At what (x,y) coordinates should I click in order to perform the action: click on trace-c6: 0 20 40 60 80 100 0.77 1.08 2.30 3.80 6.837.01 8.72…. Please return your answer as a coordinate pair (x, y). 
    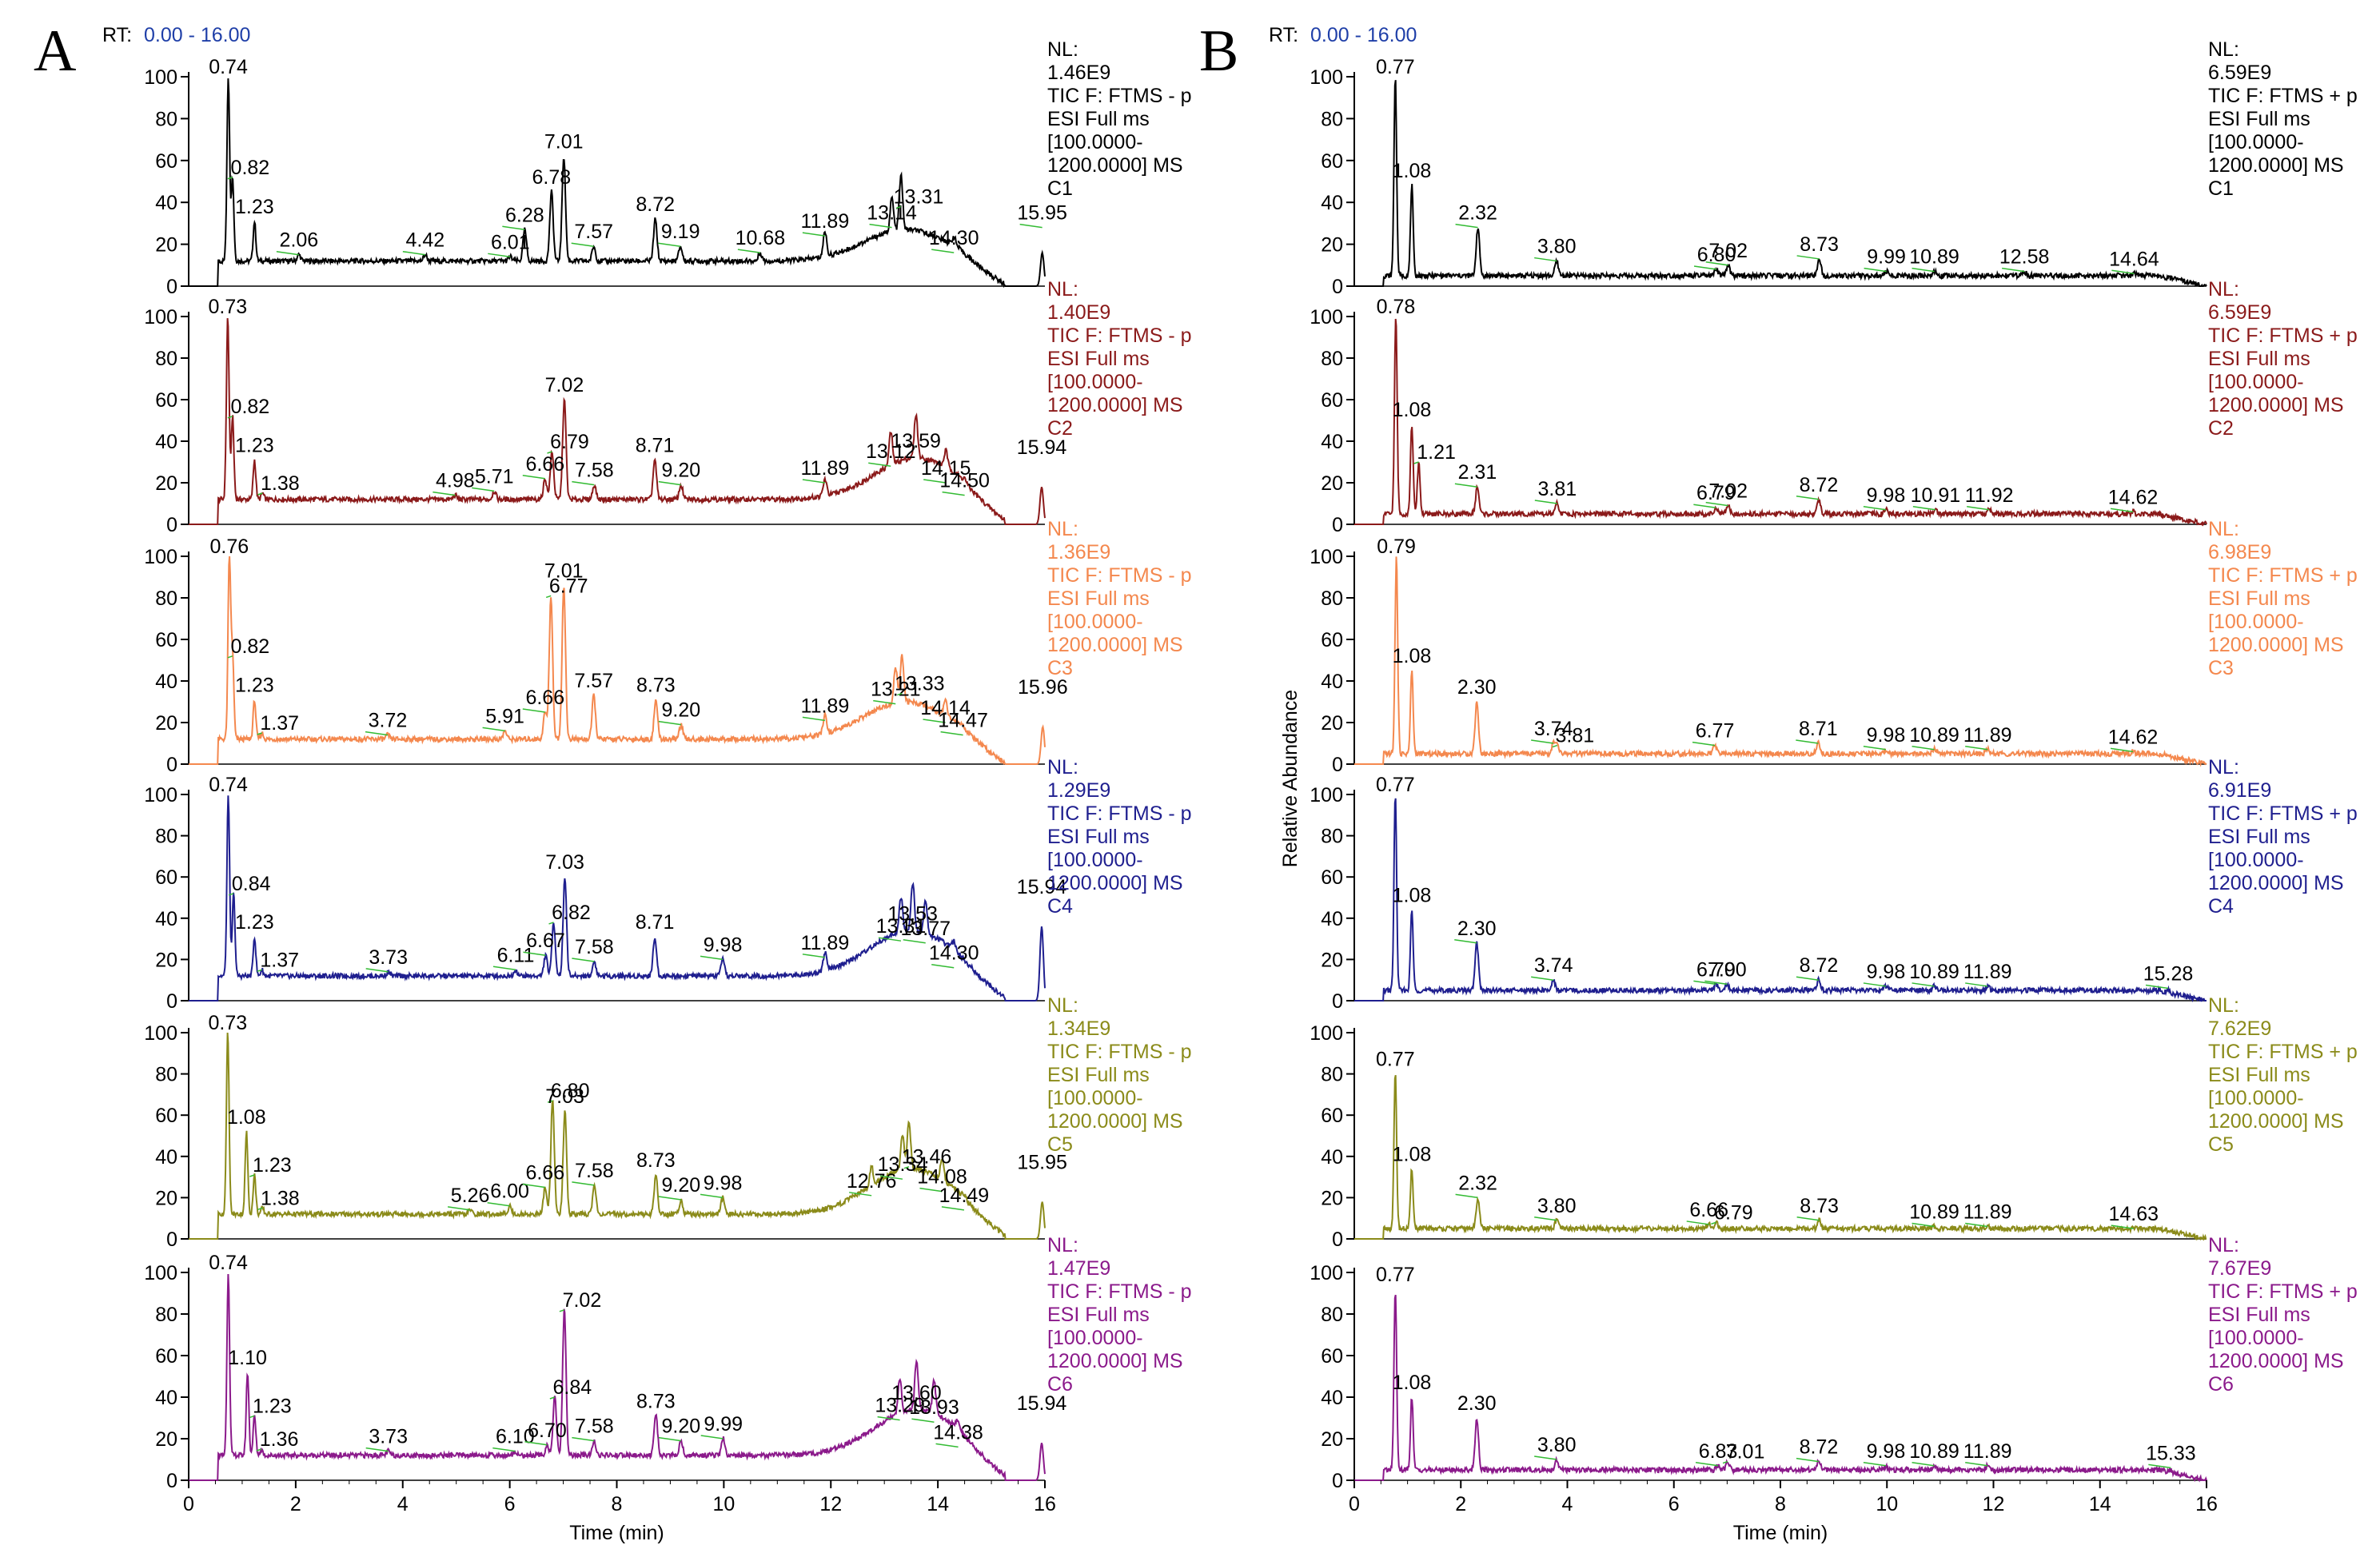
    Looking at the image, I should click on (1834, 1363).